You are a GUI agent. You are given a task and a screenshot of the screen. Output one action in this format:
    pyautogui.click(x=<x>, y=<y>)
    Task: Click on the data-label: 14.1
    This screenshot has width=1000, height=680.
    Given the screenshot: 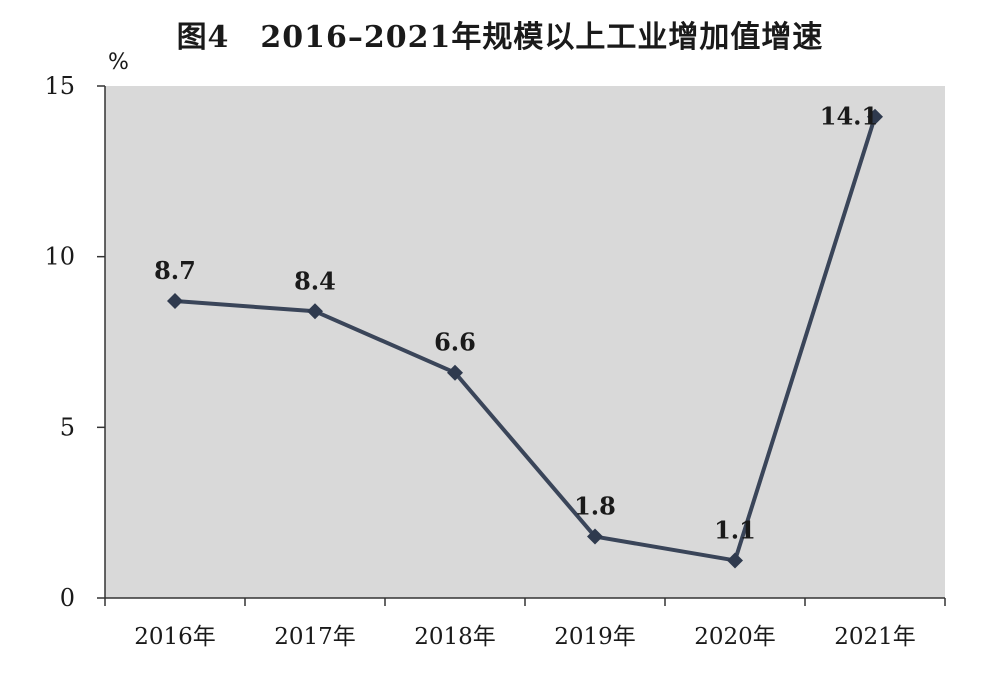 What is the action you would take?
    pyautogui.click(x=849, y=116)
    